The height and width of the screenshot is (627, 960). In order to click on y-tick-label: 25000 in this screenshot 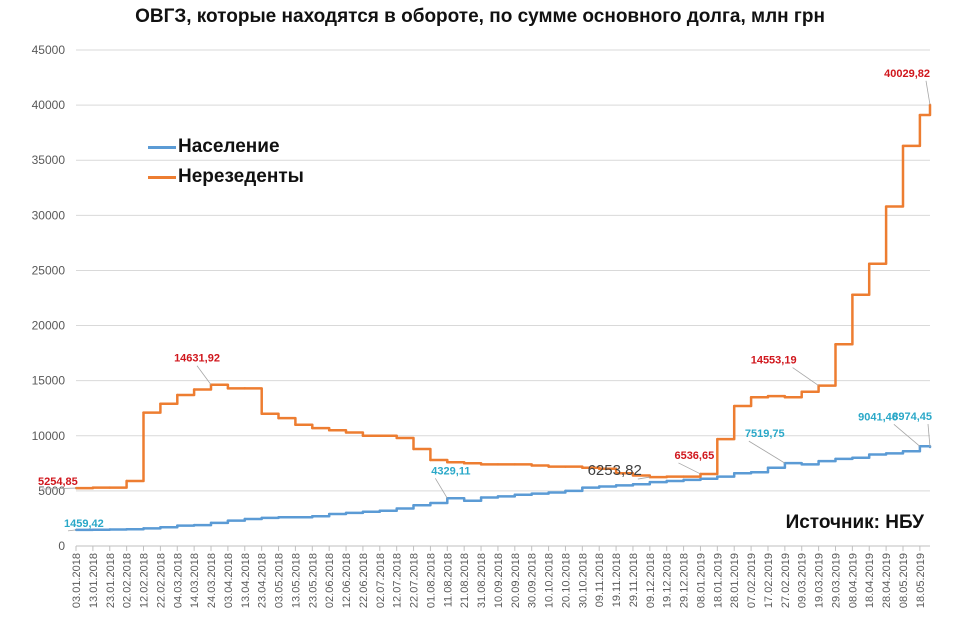, I will do `click(49, 270)`.